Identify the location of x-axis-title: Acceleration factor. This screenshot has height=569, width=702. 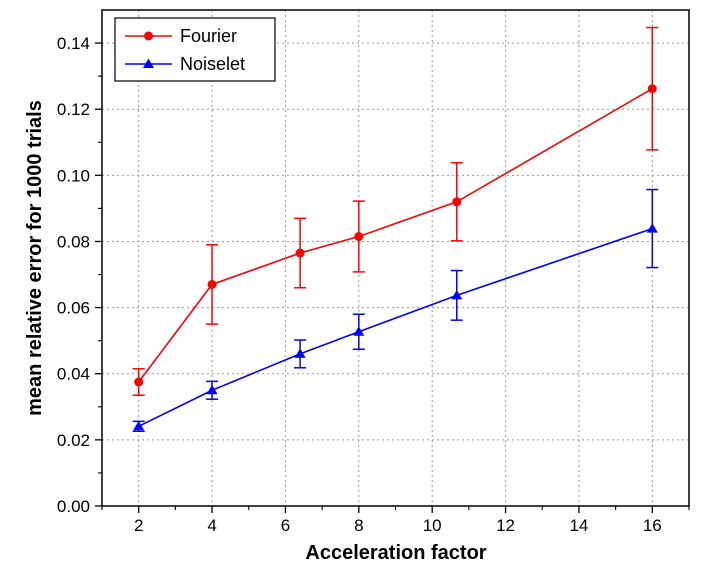
(395, 553).